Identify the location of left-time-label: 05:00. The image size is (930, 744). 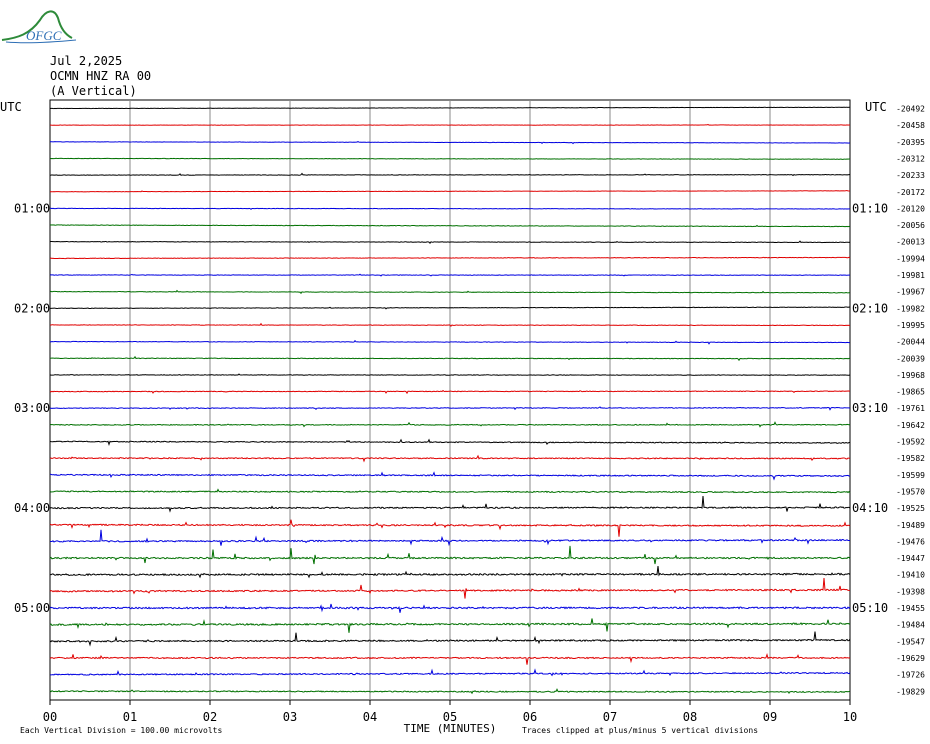
(32, 608).